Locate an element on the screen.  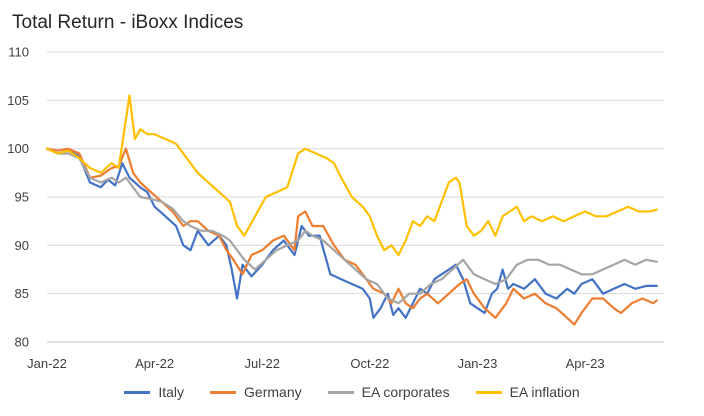
x-tick-label: Jul-22 is located at coordinates (262, 363).